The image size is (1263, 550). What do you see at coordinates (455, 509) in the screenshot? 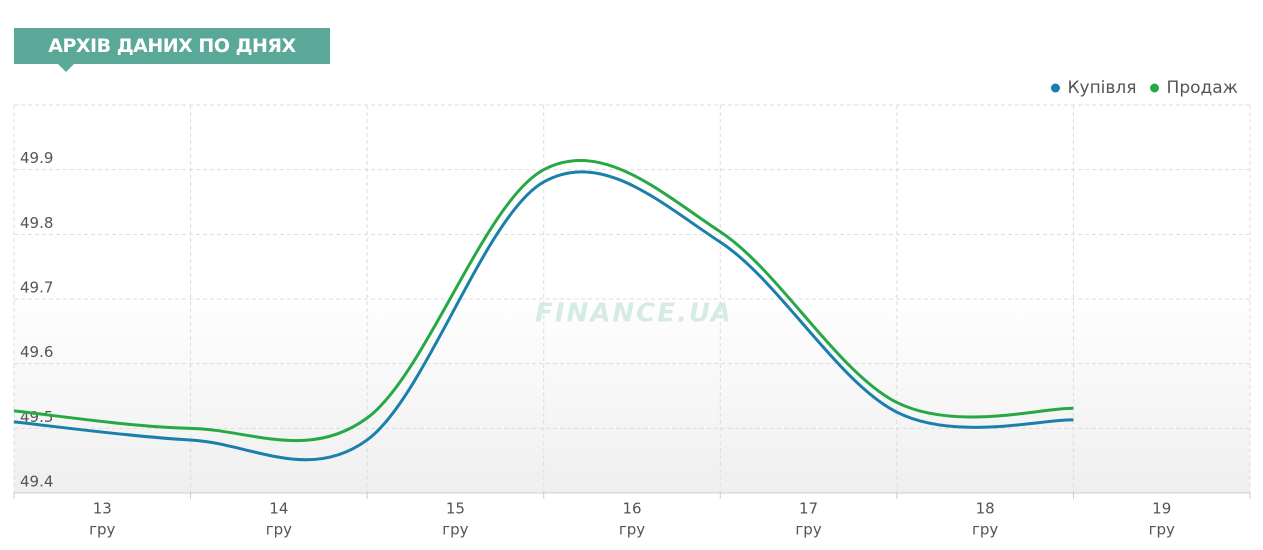
I see `x-tick-label: 15` at bounding box center [455, 509].